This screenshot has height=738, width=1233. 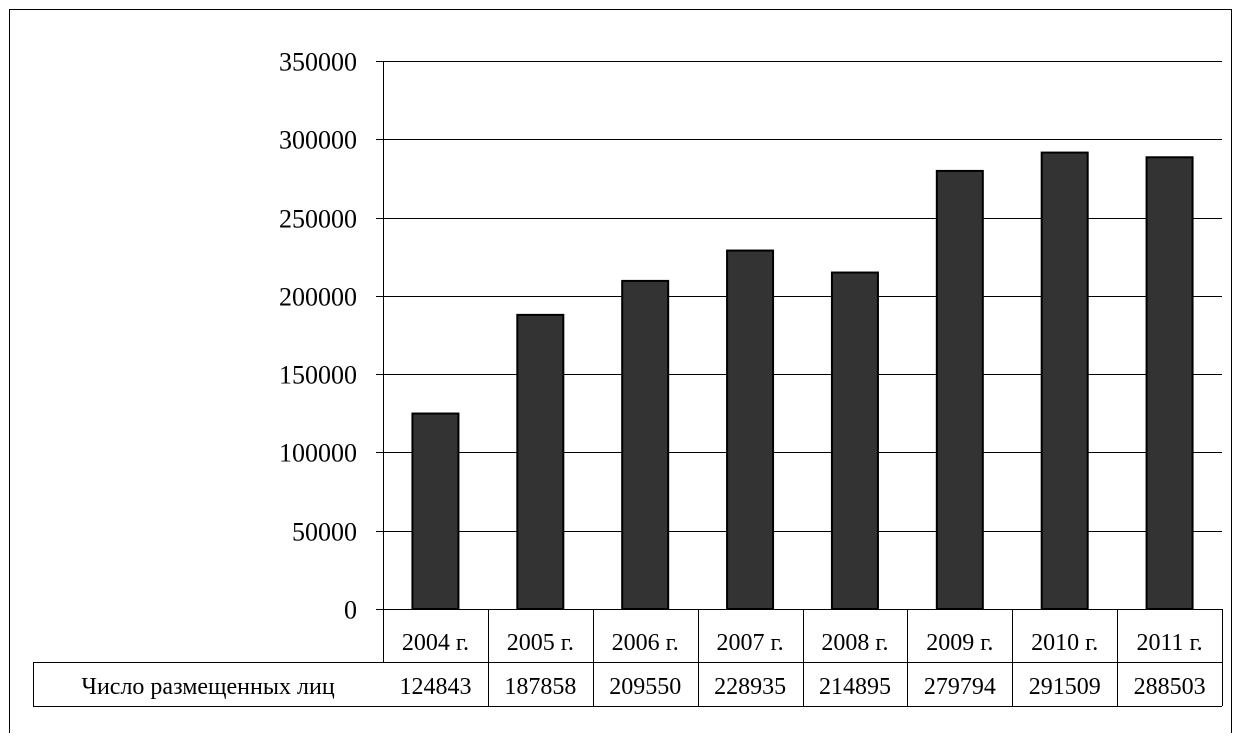 What do you see at coordinates (959, 643) in the screenshot?
I see `category-label: 2009 г.` at bounding box center [959, 643].